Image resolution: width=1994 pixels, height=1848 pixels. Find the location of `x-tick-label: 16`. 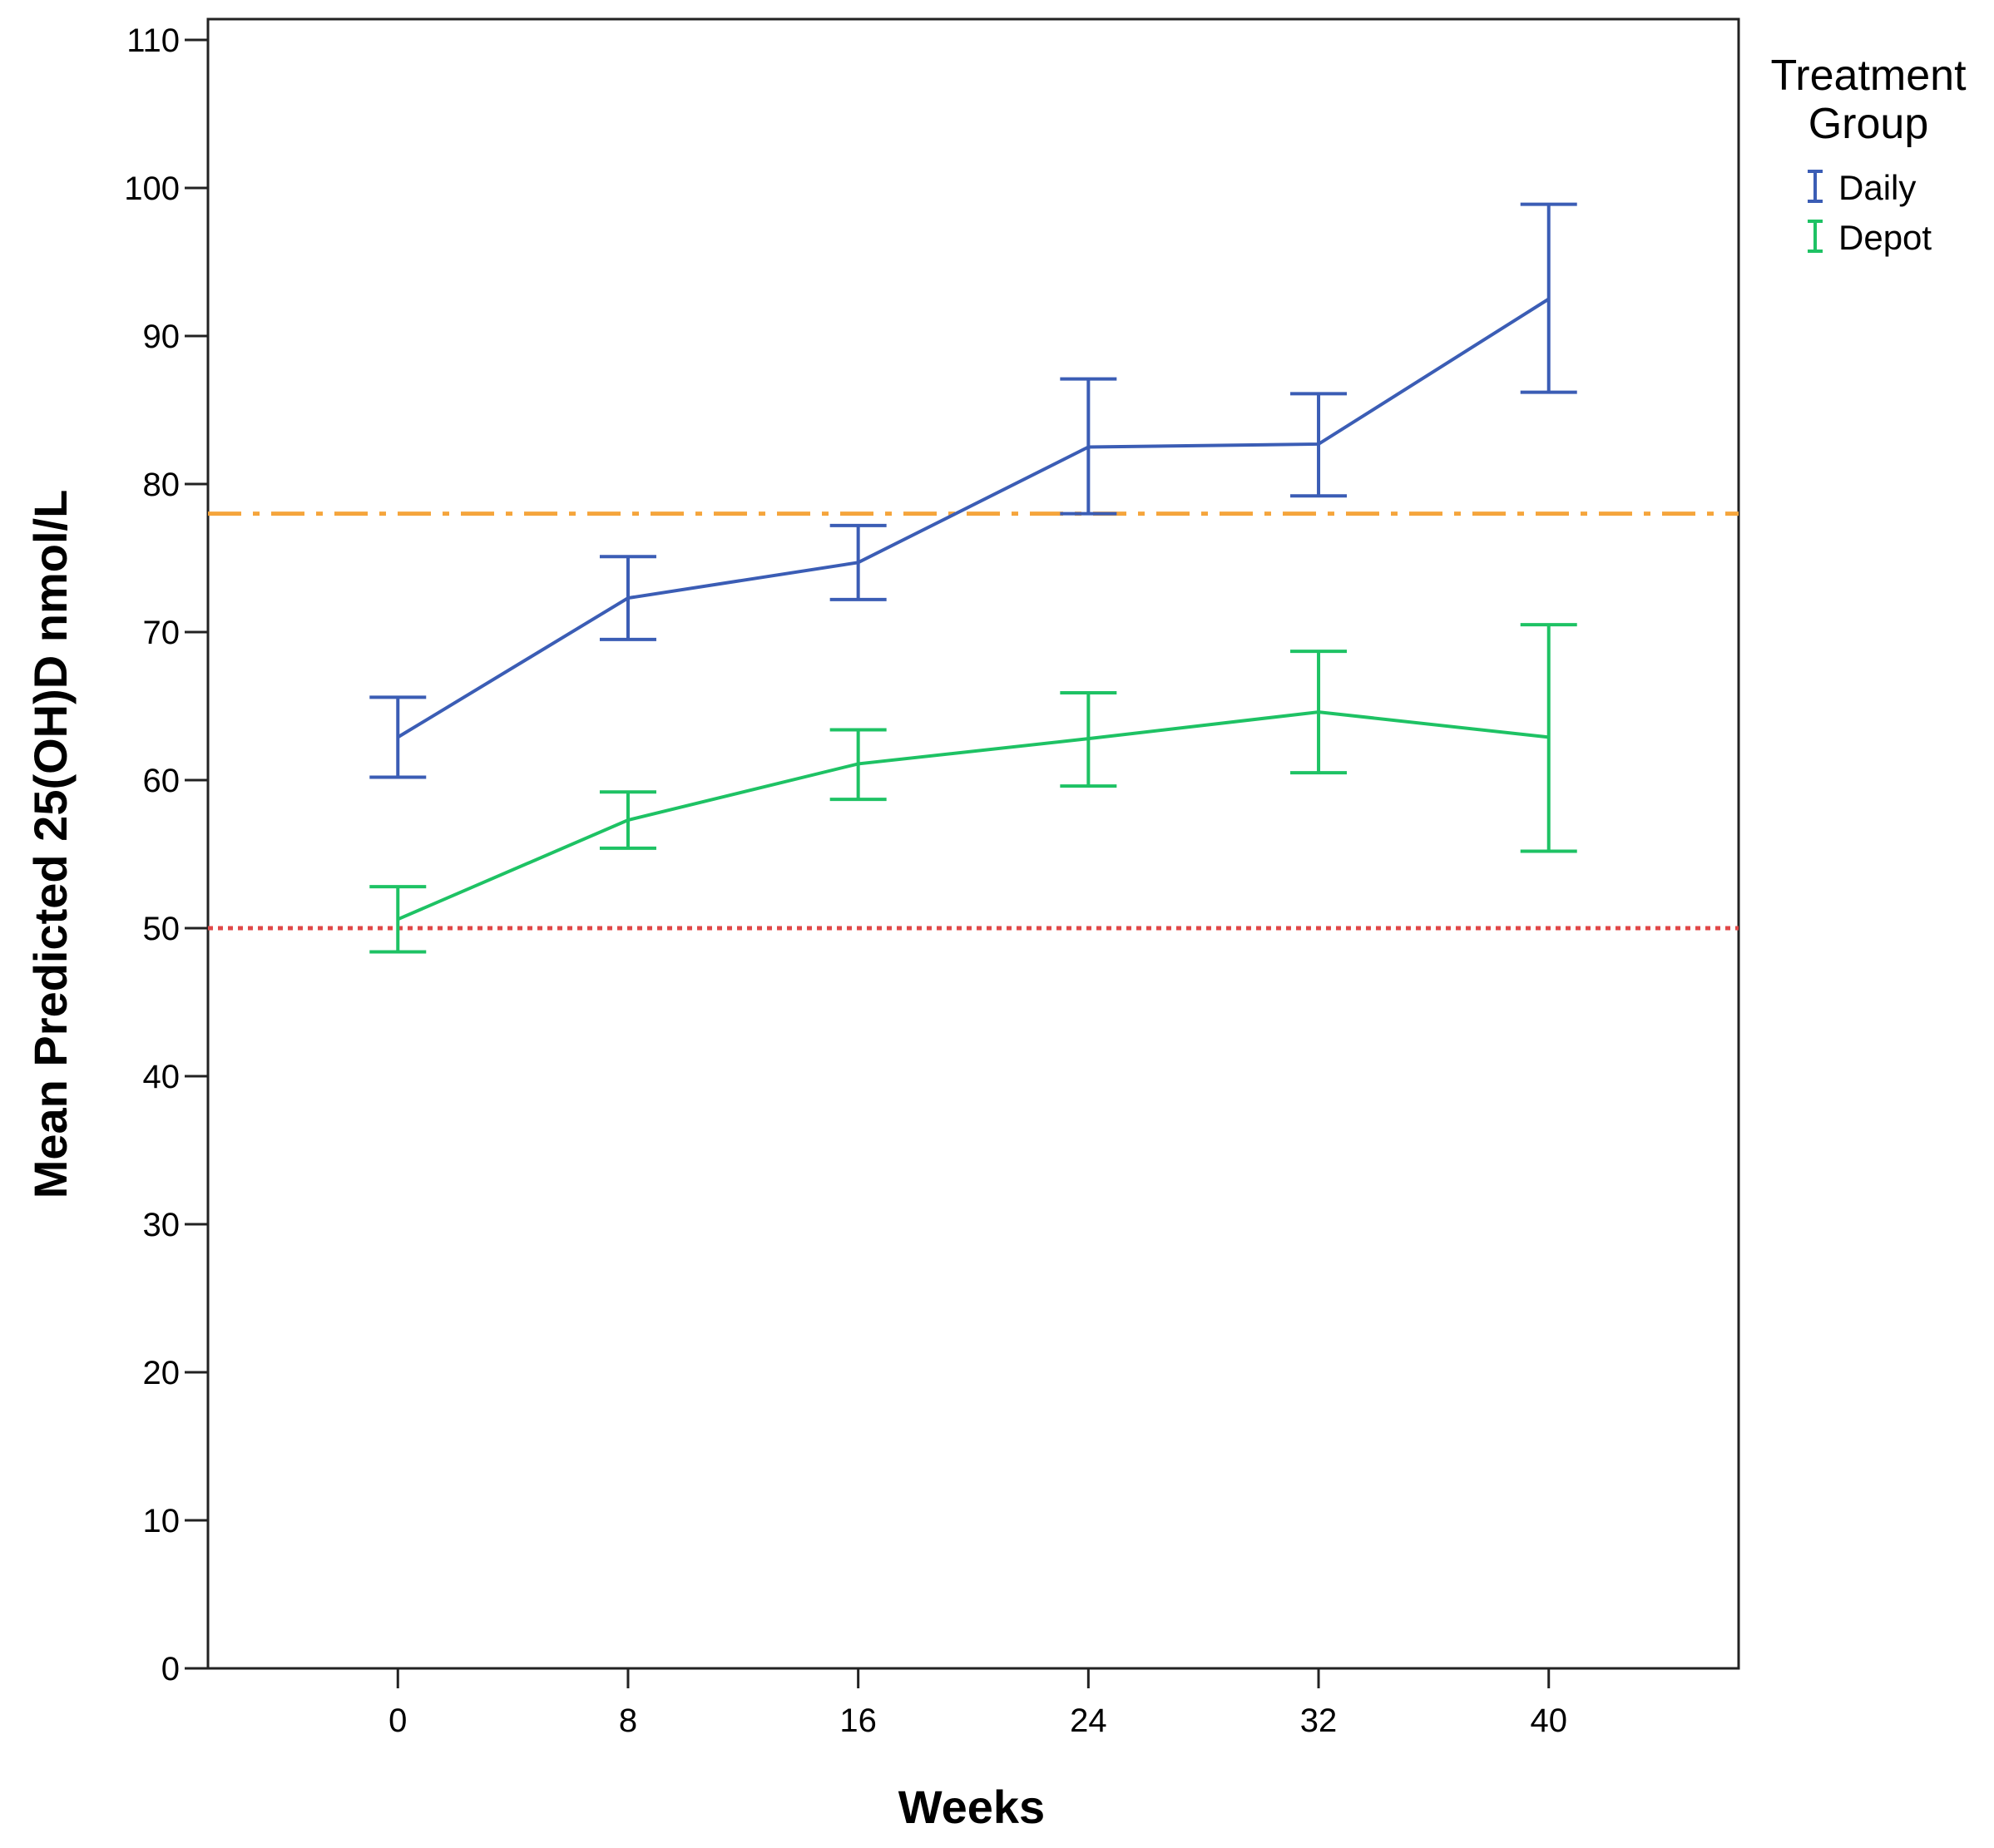

x-tick-label: 16 is located at coordinates (858, 1720).